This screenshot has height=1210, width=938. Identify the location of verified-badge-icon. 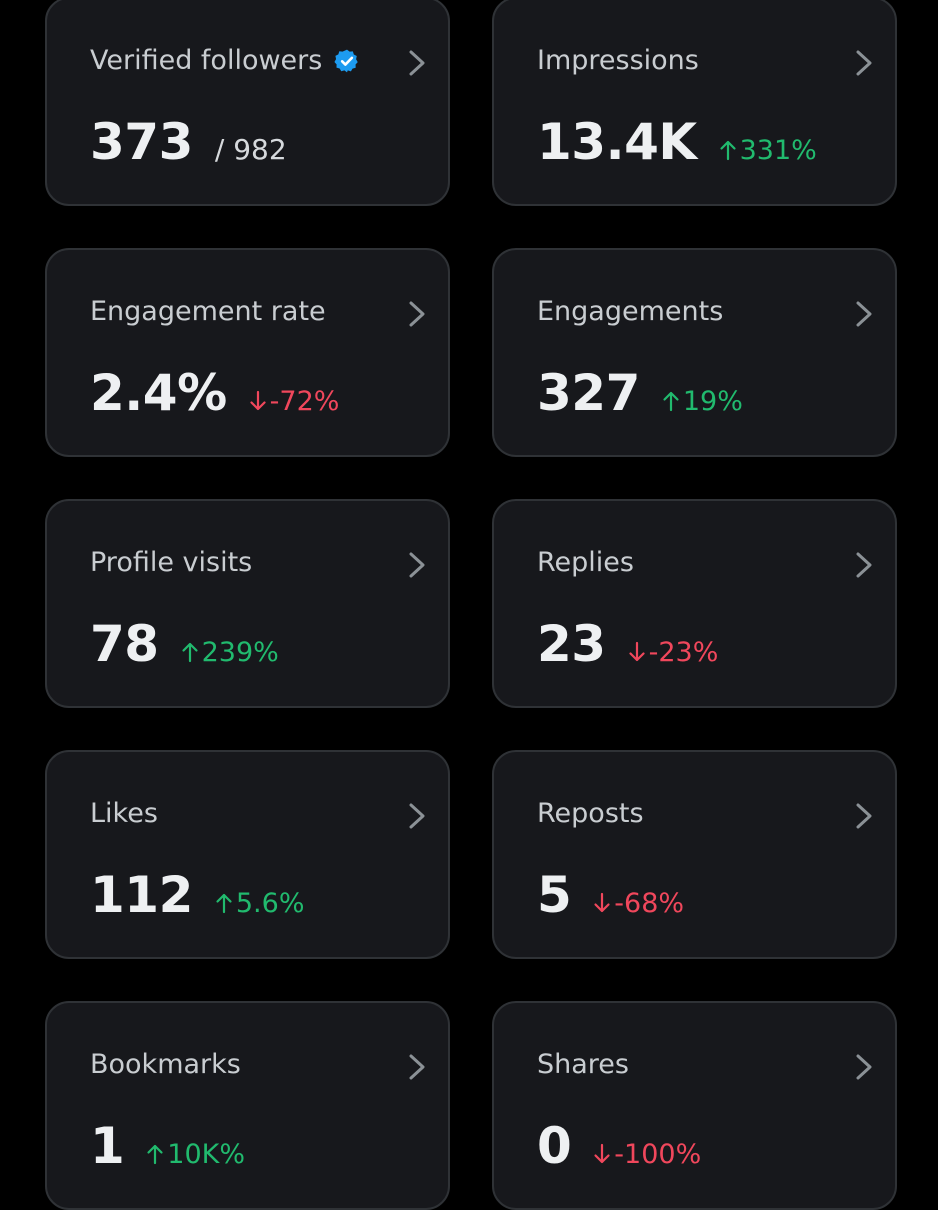
(346, 60).